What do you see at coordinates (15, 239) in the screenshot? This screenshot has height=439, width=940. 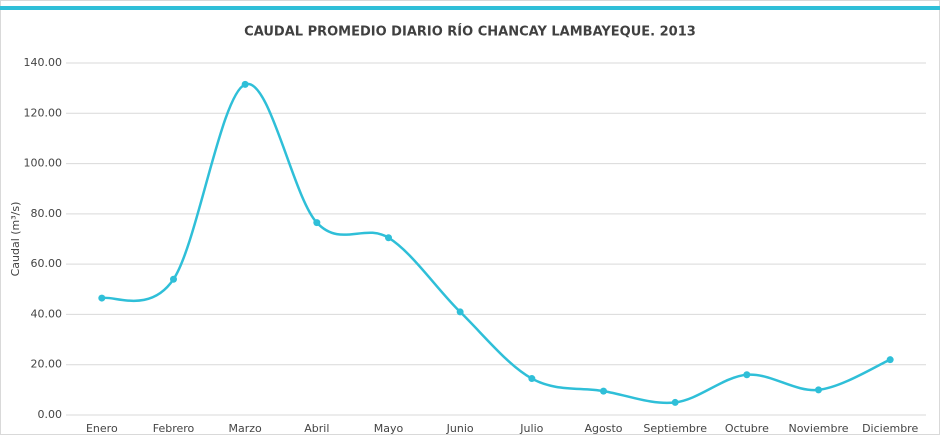 I see `y-axis-label: Caudal (m³/s)` at bounding box center [15, 239].